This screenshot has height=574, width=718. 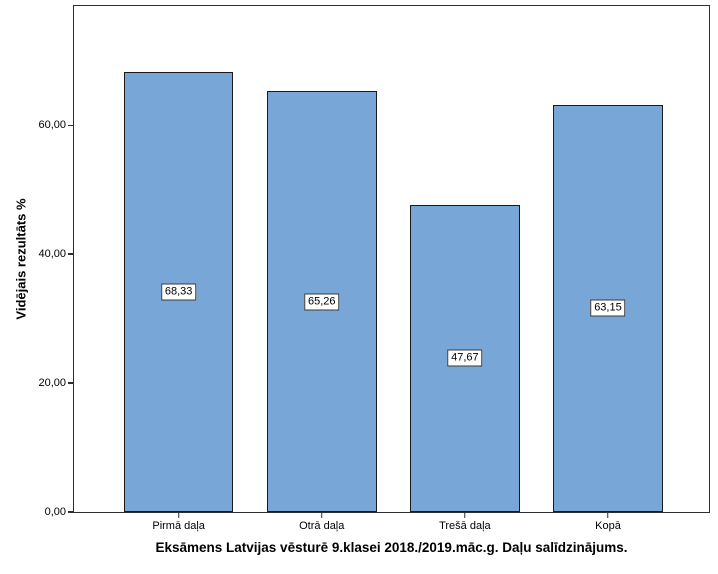 What do you see at coordinates (21, 259) in the screenshot?
I see `y-axis-title: Vidējais rezultāts %` at bounding box center [21, 259].